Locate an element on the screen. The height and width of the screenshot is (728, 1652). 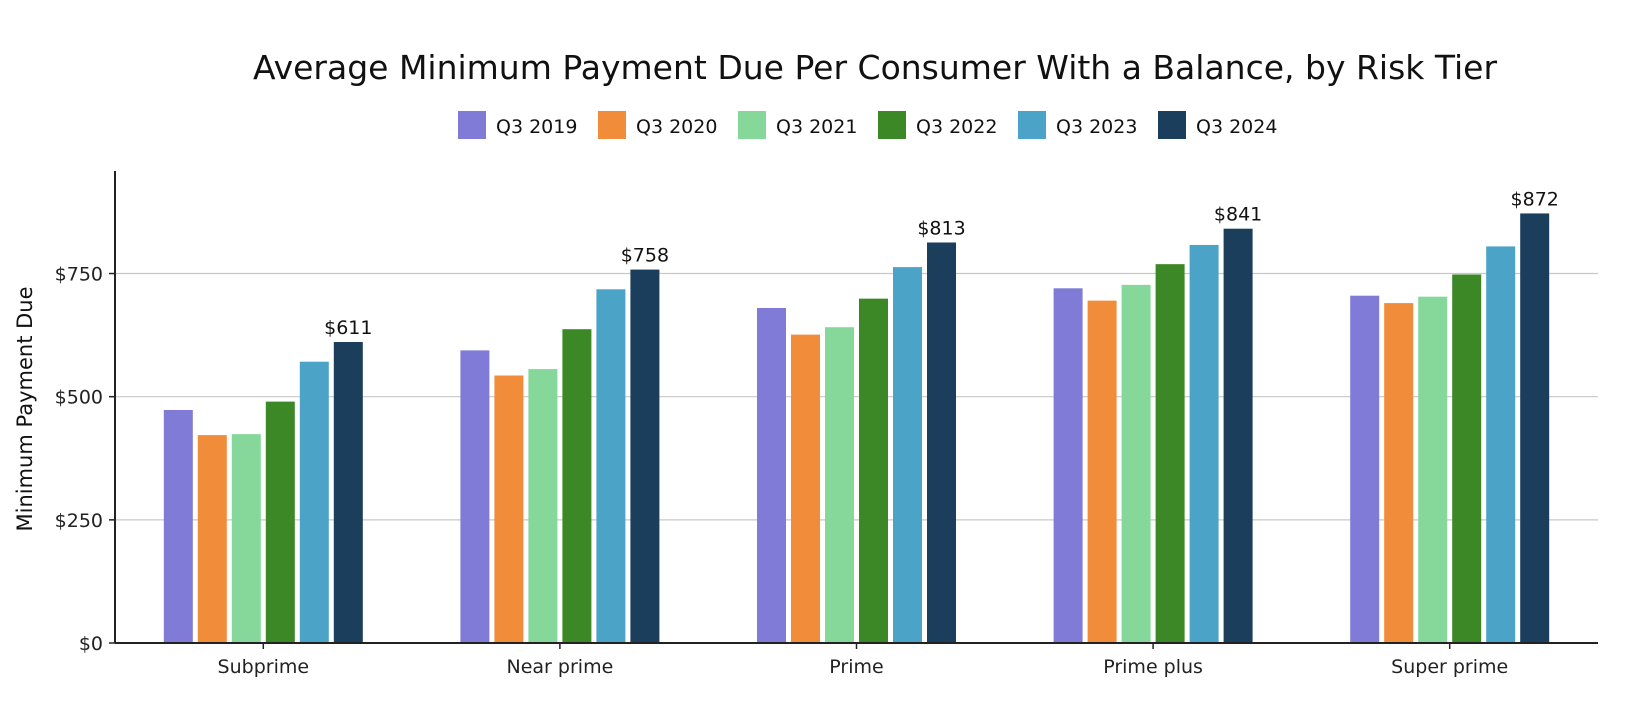
x-tick-label: Super prime is located at coordinates (1449, 667).